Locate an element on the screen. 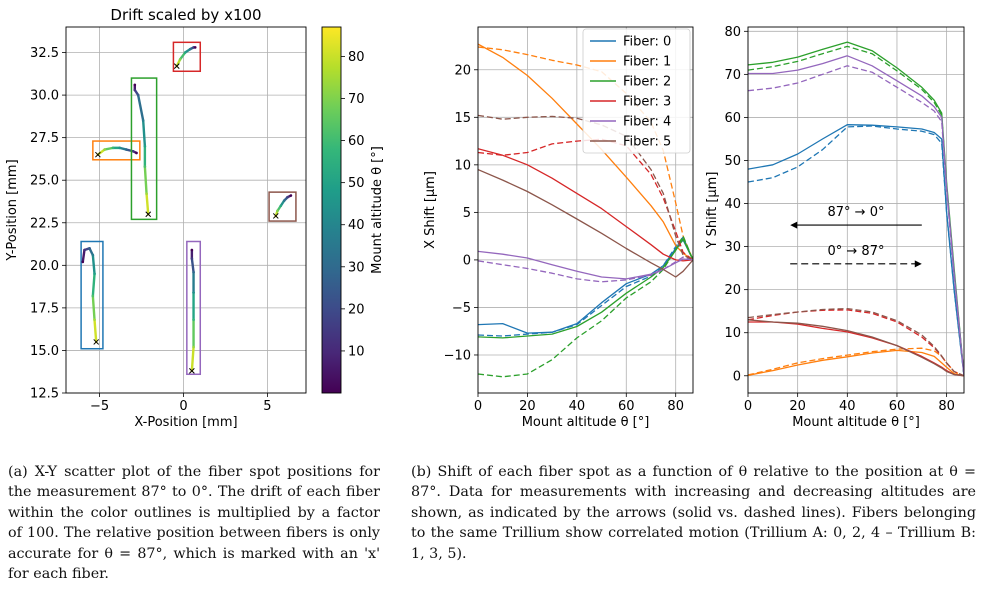  annotation-label: 0° → 87° is located at coordinates (856, 251).